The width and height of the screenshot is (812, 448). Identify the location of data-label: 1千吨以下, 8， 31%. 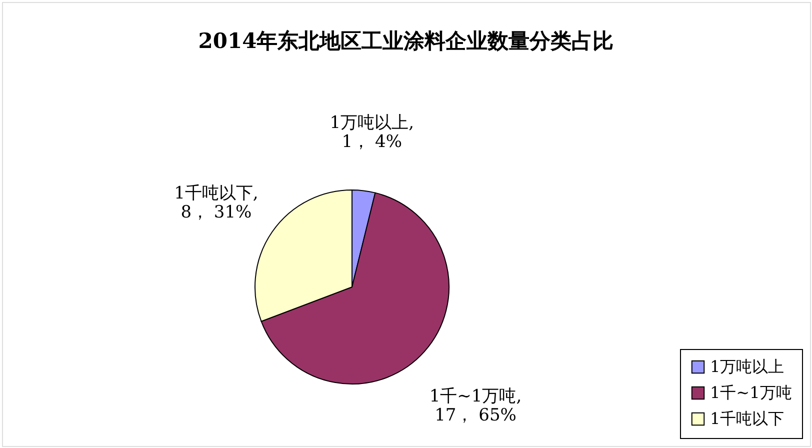
(216, 202).